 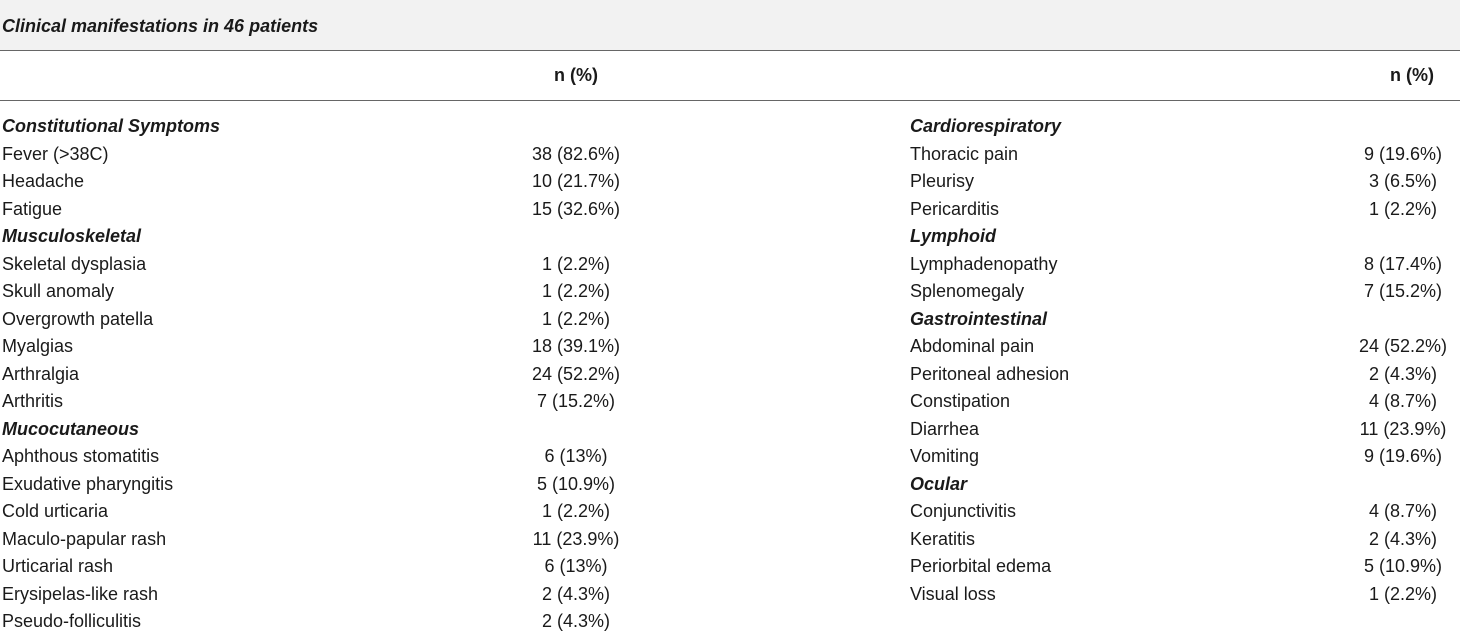 I want to click on table-row: Splenomegaly 7 (15.2%), so click(x=1185, y=293).